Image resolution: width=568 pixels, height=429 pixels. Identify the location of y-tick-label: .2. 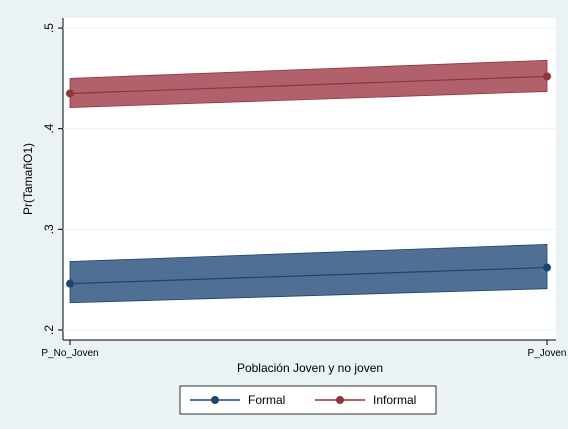
(49, 330).